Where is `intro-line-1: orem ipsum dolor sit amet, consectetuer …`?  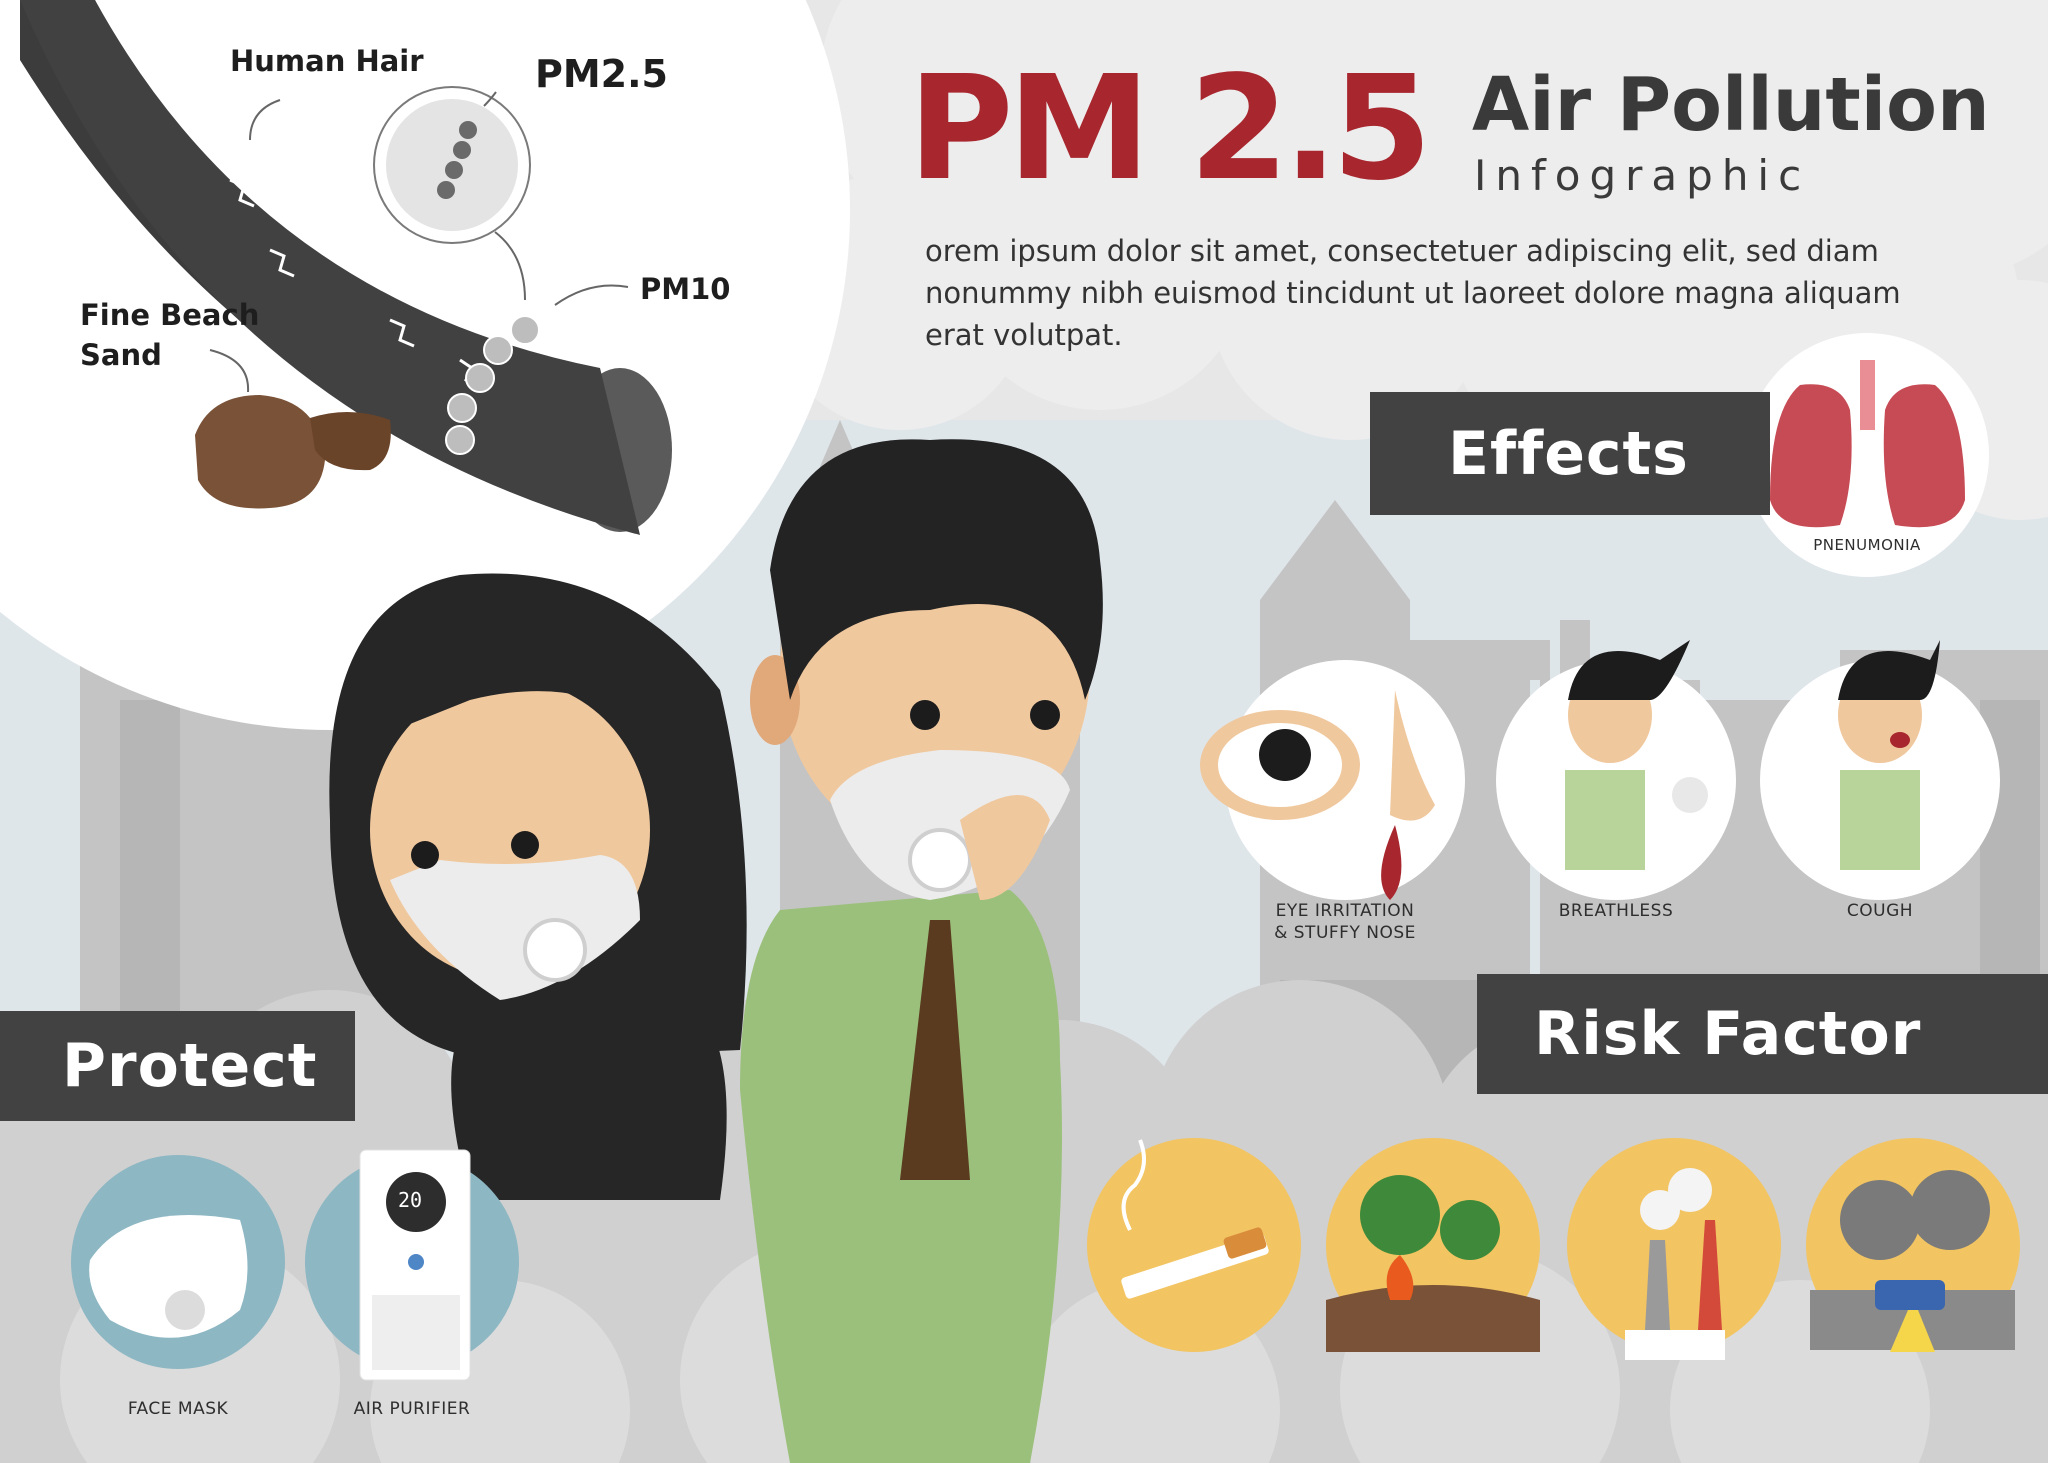 intro-line-1: orem ipsum dolor sit amet, consectetuer … is located at coordinates (1475, 251).